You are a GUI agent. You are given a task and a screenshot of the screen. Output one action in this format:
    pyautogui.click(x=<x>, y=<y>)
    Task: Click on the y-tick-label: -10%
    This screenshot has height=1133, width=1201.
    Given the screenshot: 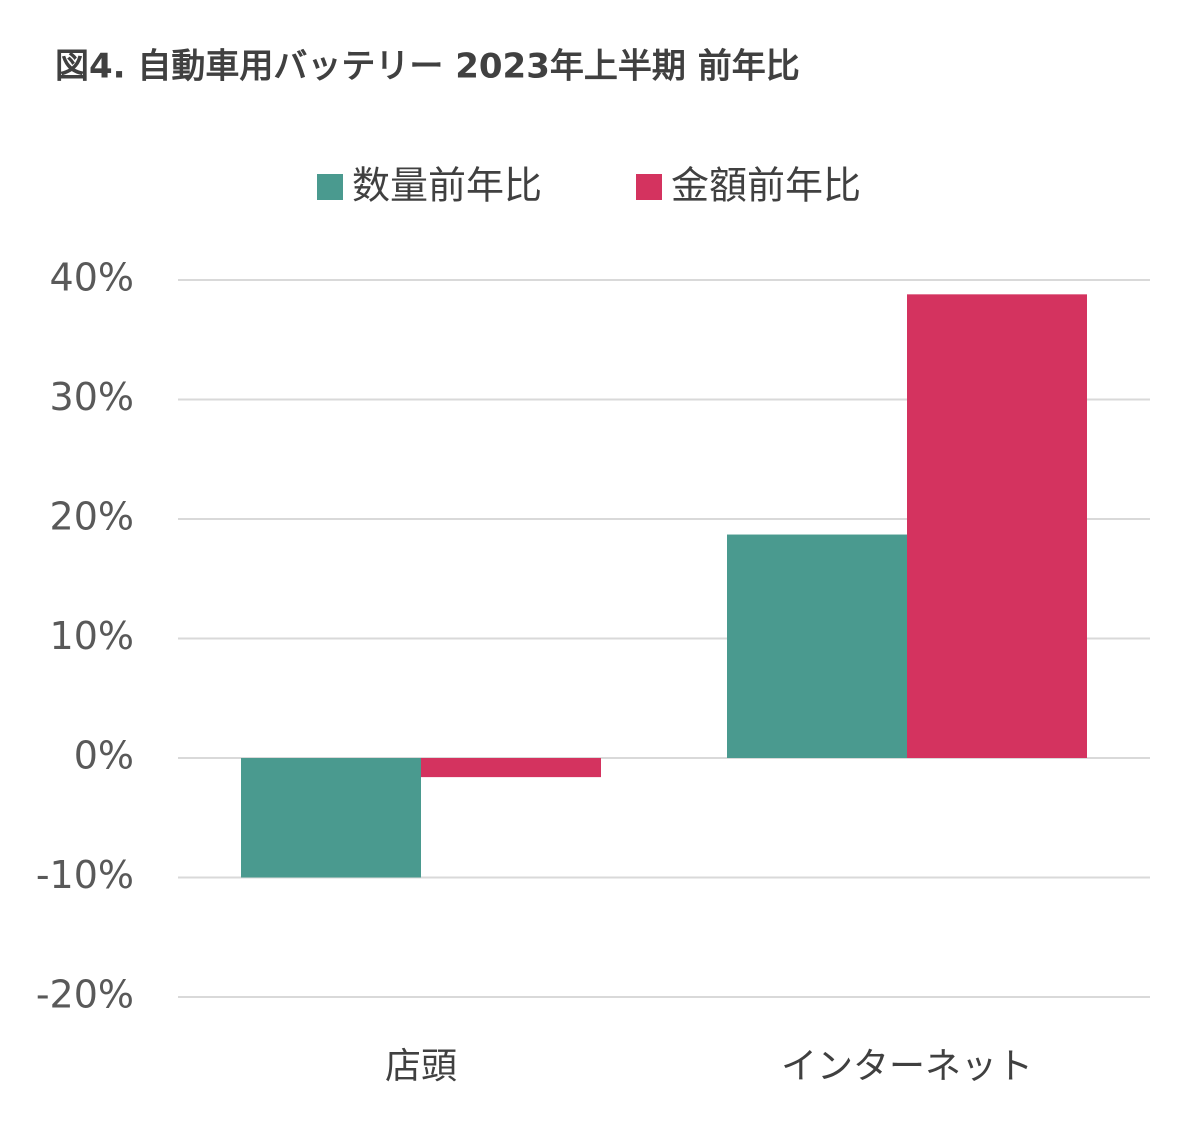 What is the action you would take?
    pyautogui.click(x=85, y=875)
    